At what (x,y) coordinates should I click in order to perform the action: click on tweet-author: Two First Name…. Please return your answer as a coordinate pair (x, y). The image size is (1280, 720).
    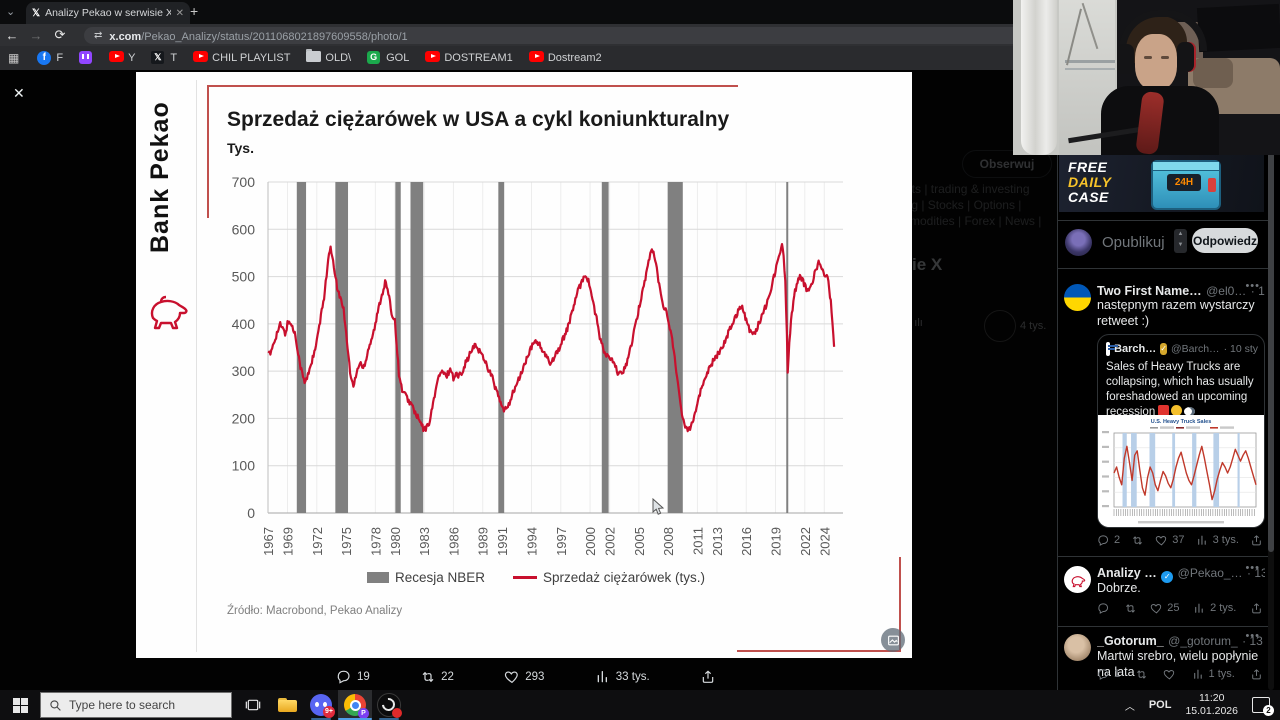
    Looking at the image, I should click on (1149, 291).